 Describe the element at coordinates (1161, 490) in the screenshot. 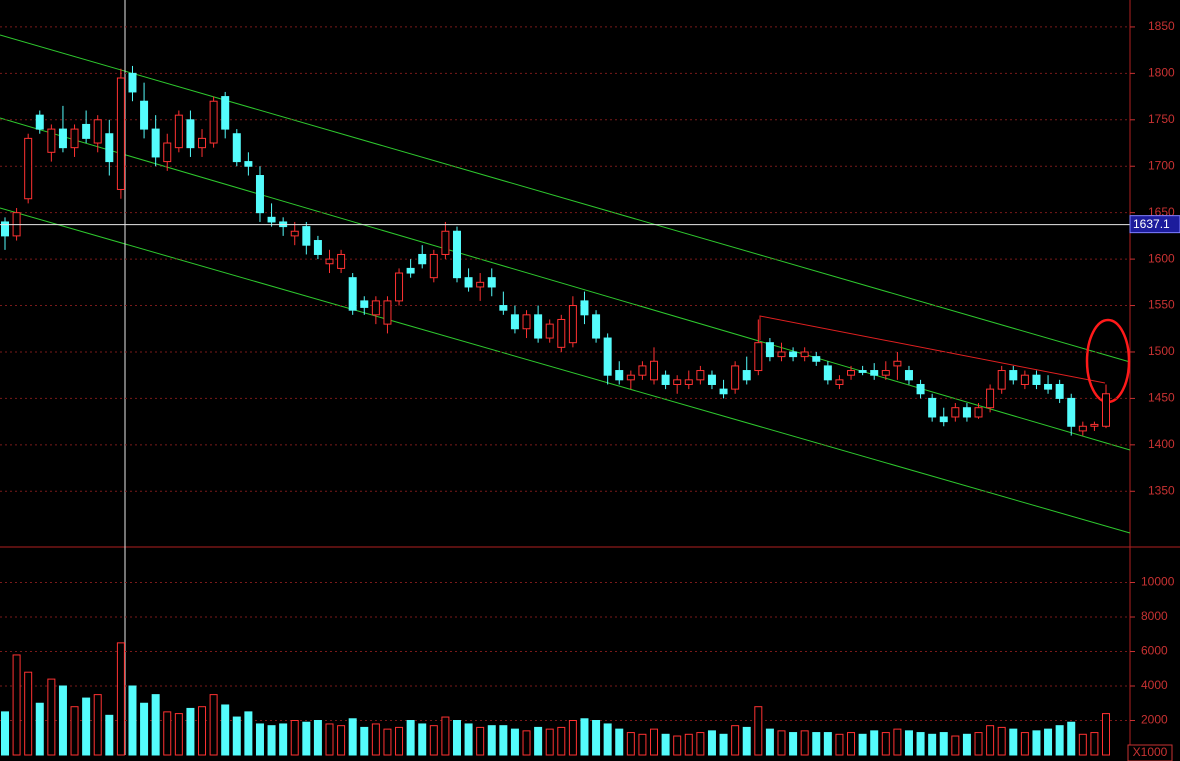

I see `y-tick-label: 1350` at that location.